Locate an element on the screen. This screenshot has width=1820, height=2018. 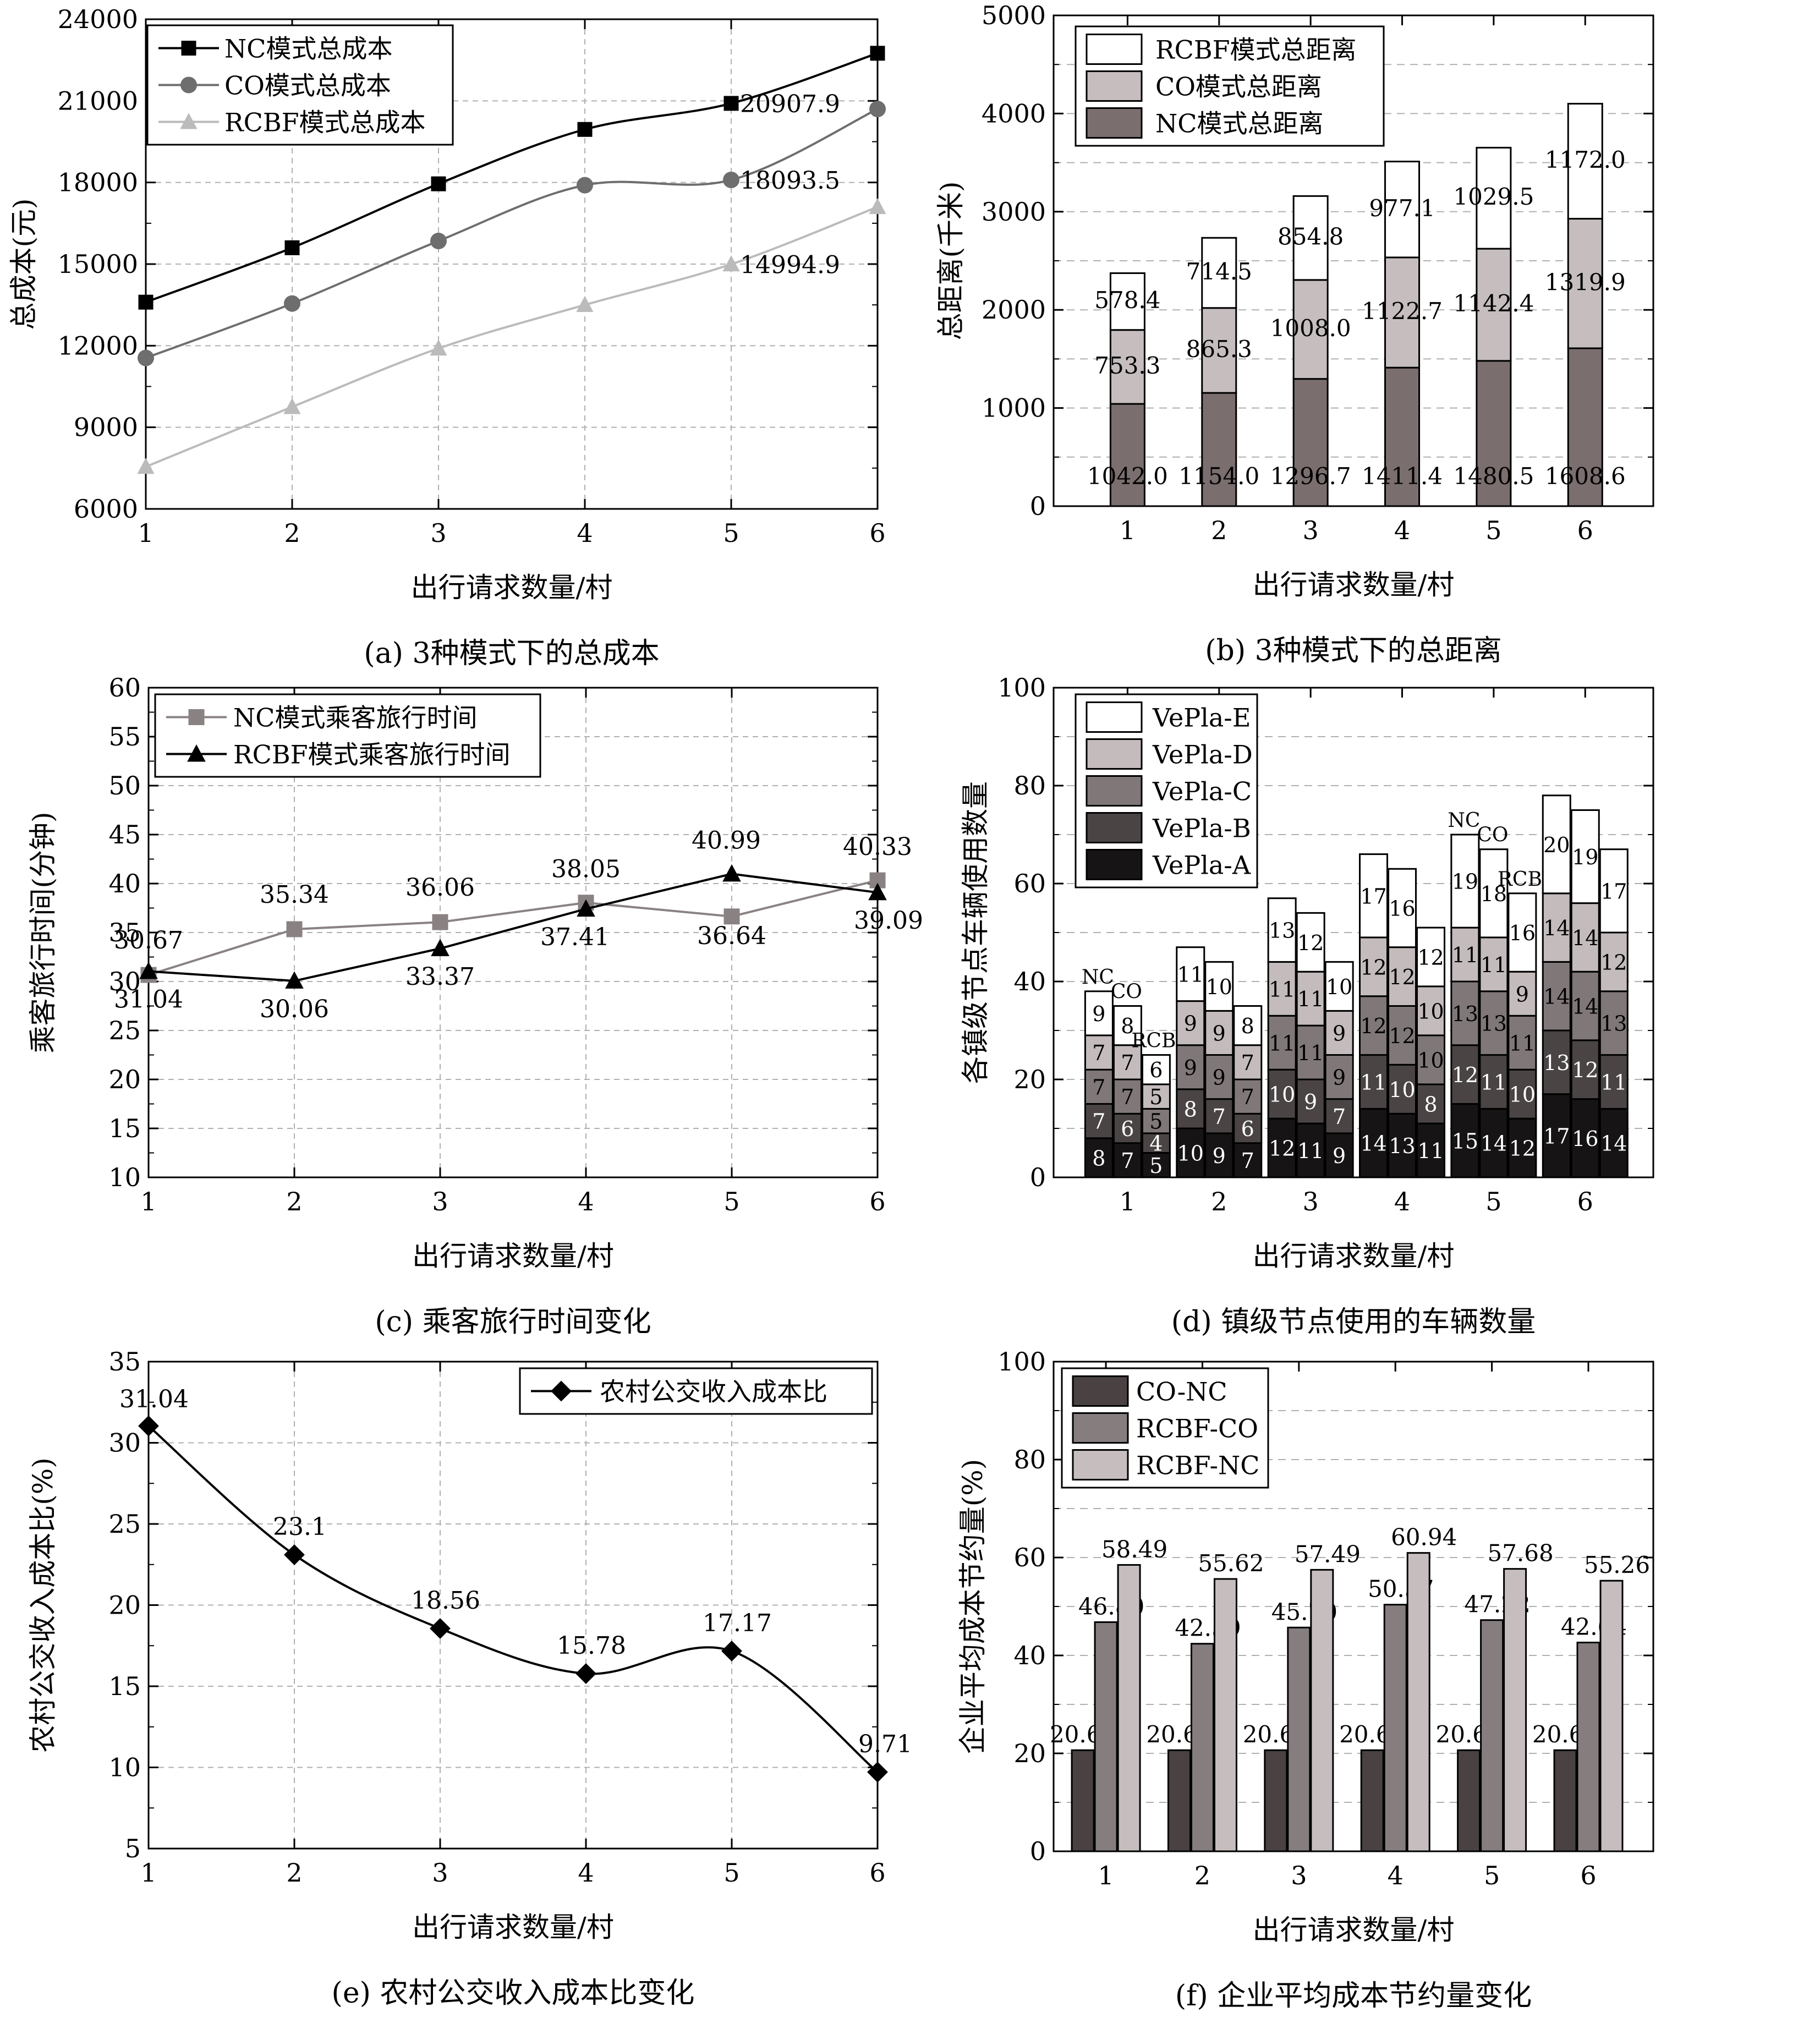
bar-label: 18 is located at coordinates (1494, 894).